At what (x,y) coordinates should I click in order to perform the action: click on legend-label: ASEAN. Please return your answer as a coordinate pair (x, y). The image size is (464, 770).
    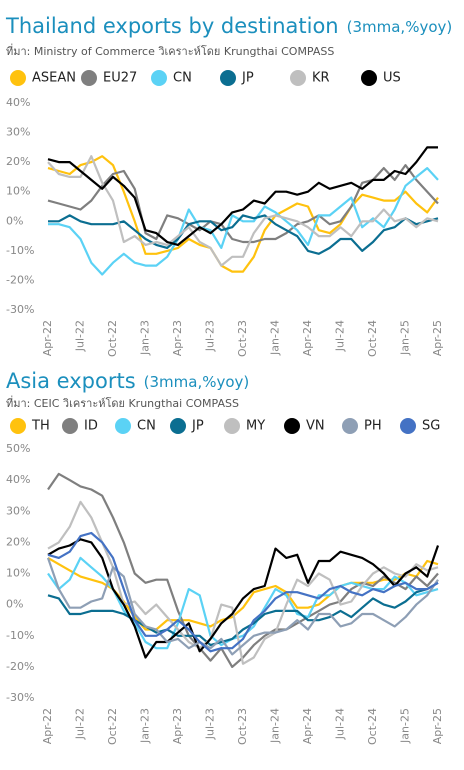
    Looking at the image, I should click on (54, 78).